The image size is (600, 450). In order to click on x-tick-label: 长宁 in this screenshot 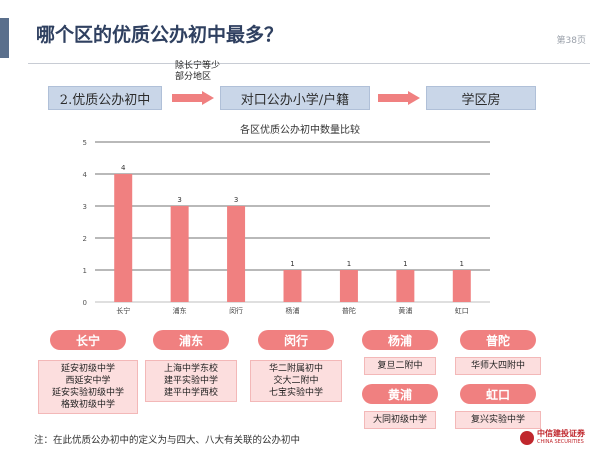, I will do `click(123, 310)`.